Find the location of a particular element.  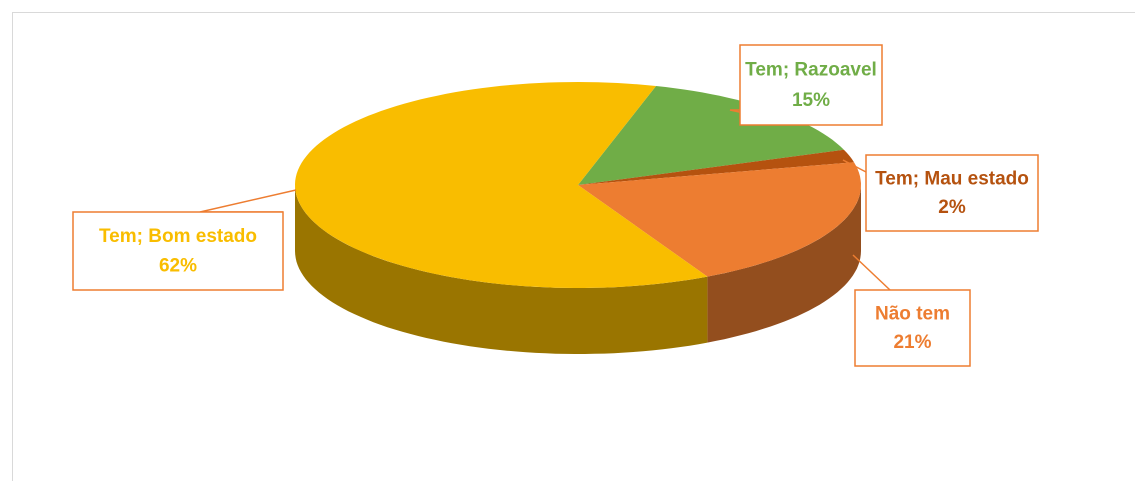

value-label: 2% is located at coordinates (952, 207).